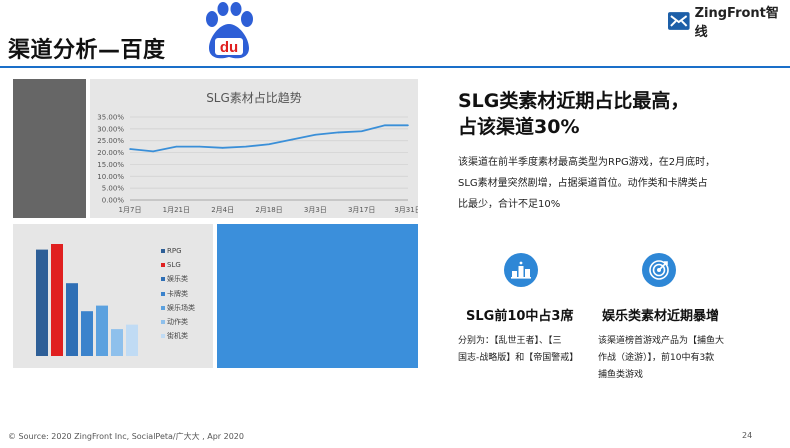 The image size is (790, 448). I want to click on series-line, so click(268, 138).